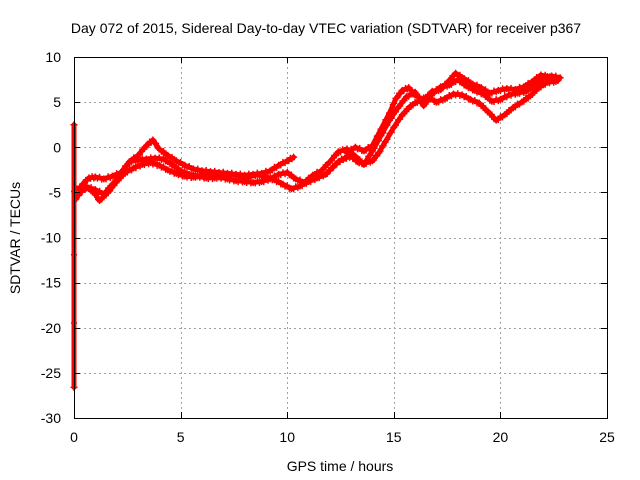  Describe the element at coordinates (181, 437) in the screenshot. I see `x-tick-label: 5` at that location.